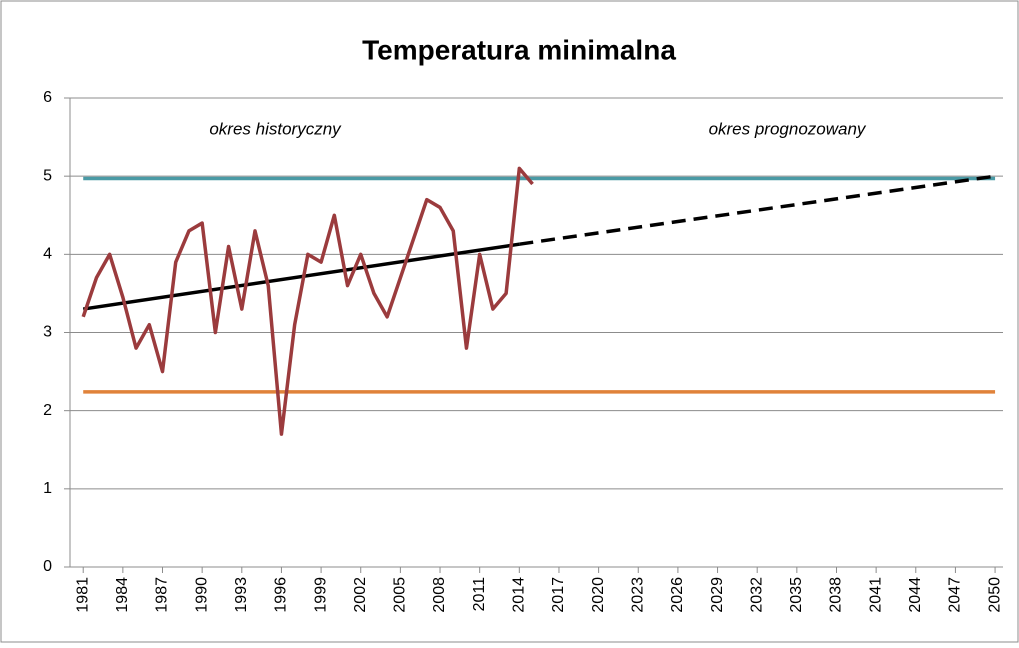  What do you see at coordinates (320, 595) in the screenshot?
I see `x-tick-label: 1999` at bounding box center [320, 595].